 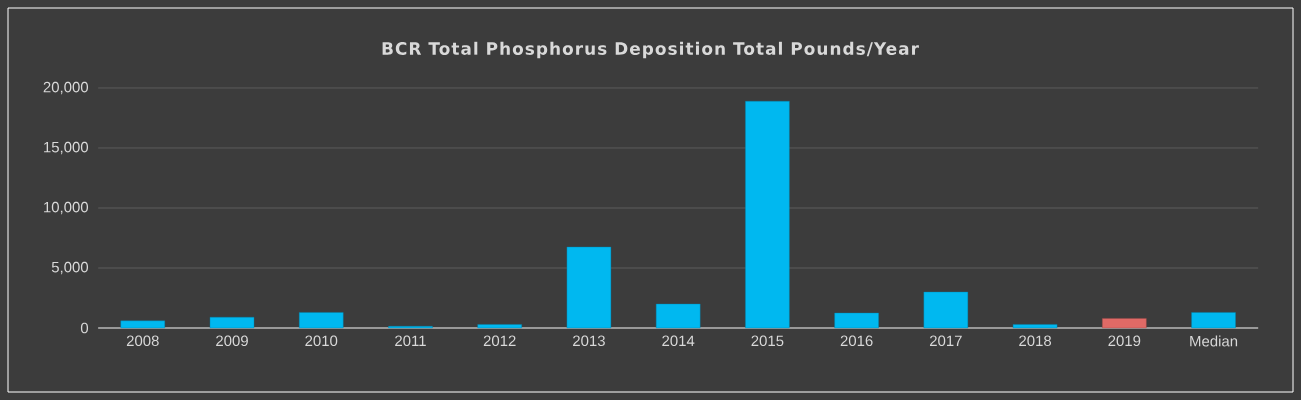 What do you see at coordinates (1214, 341) in the screenshot?
I see `x-tick-label: Median` at bounding box center [1214, 341].